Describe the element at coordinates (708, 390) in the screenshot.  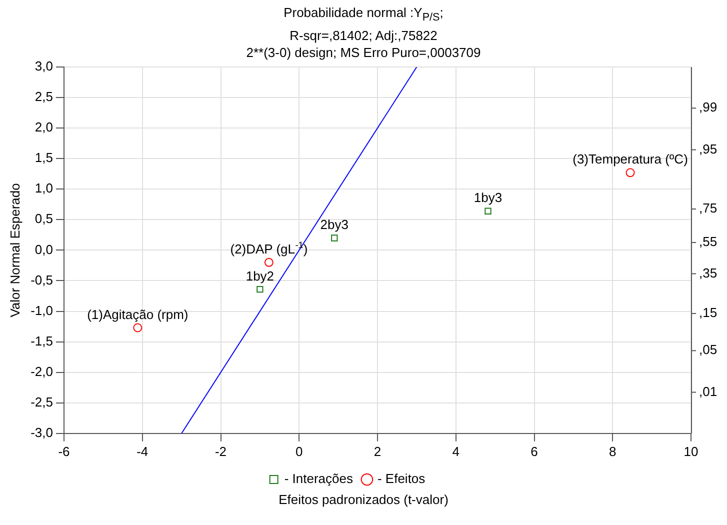
I see `text: ,01` at that location.